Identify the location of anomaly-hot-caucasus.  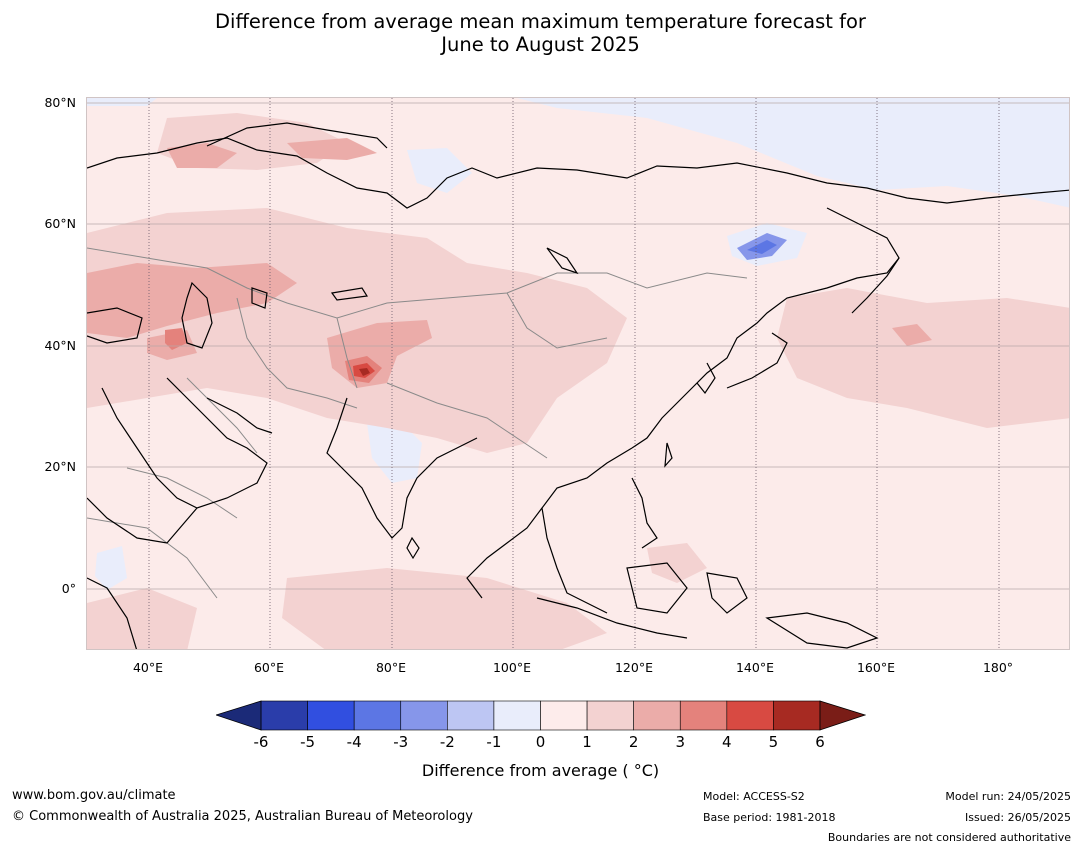
(176, 339).